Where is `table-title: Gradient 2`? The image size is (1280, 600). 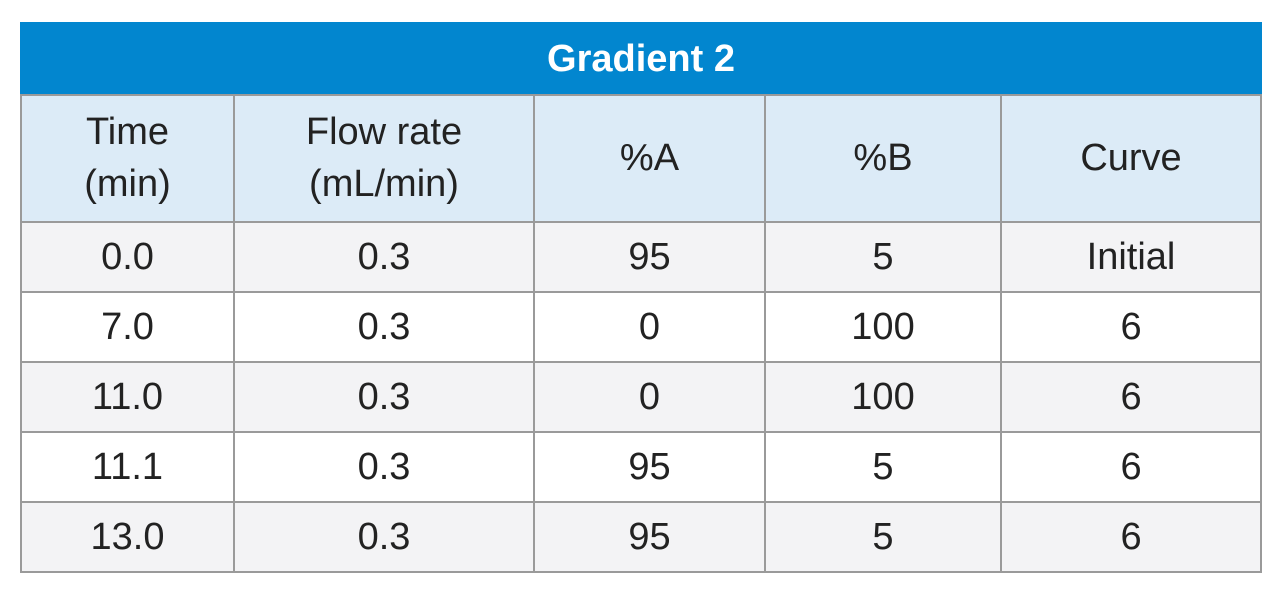
table-title: Gradient 2 is located at coordinates (641, 59).